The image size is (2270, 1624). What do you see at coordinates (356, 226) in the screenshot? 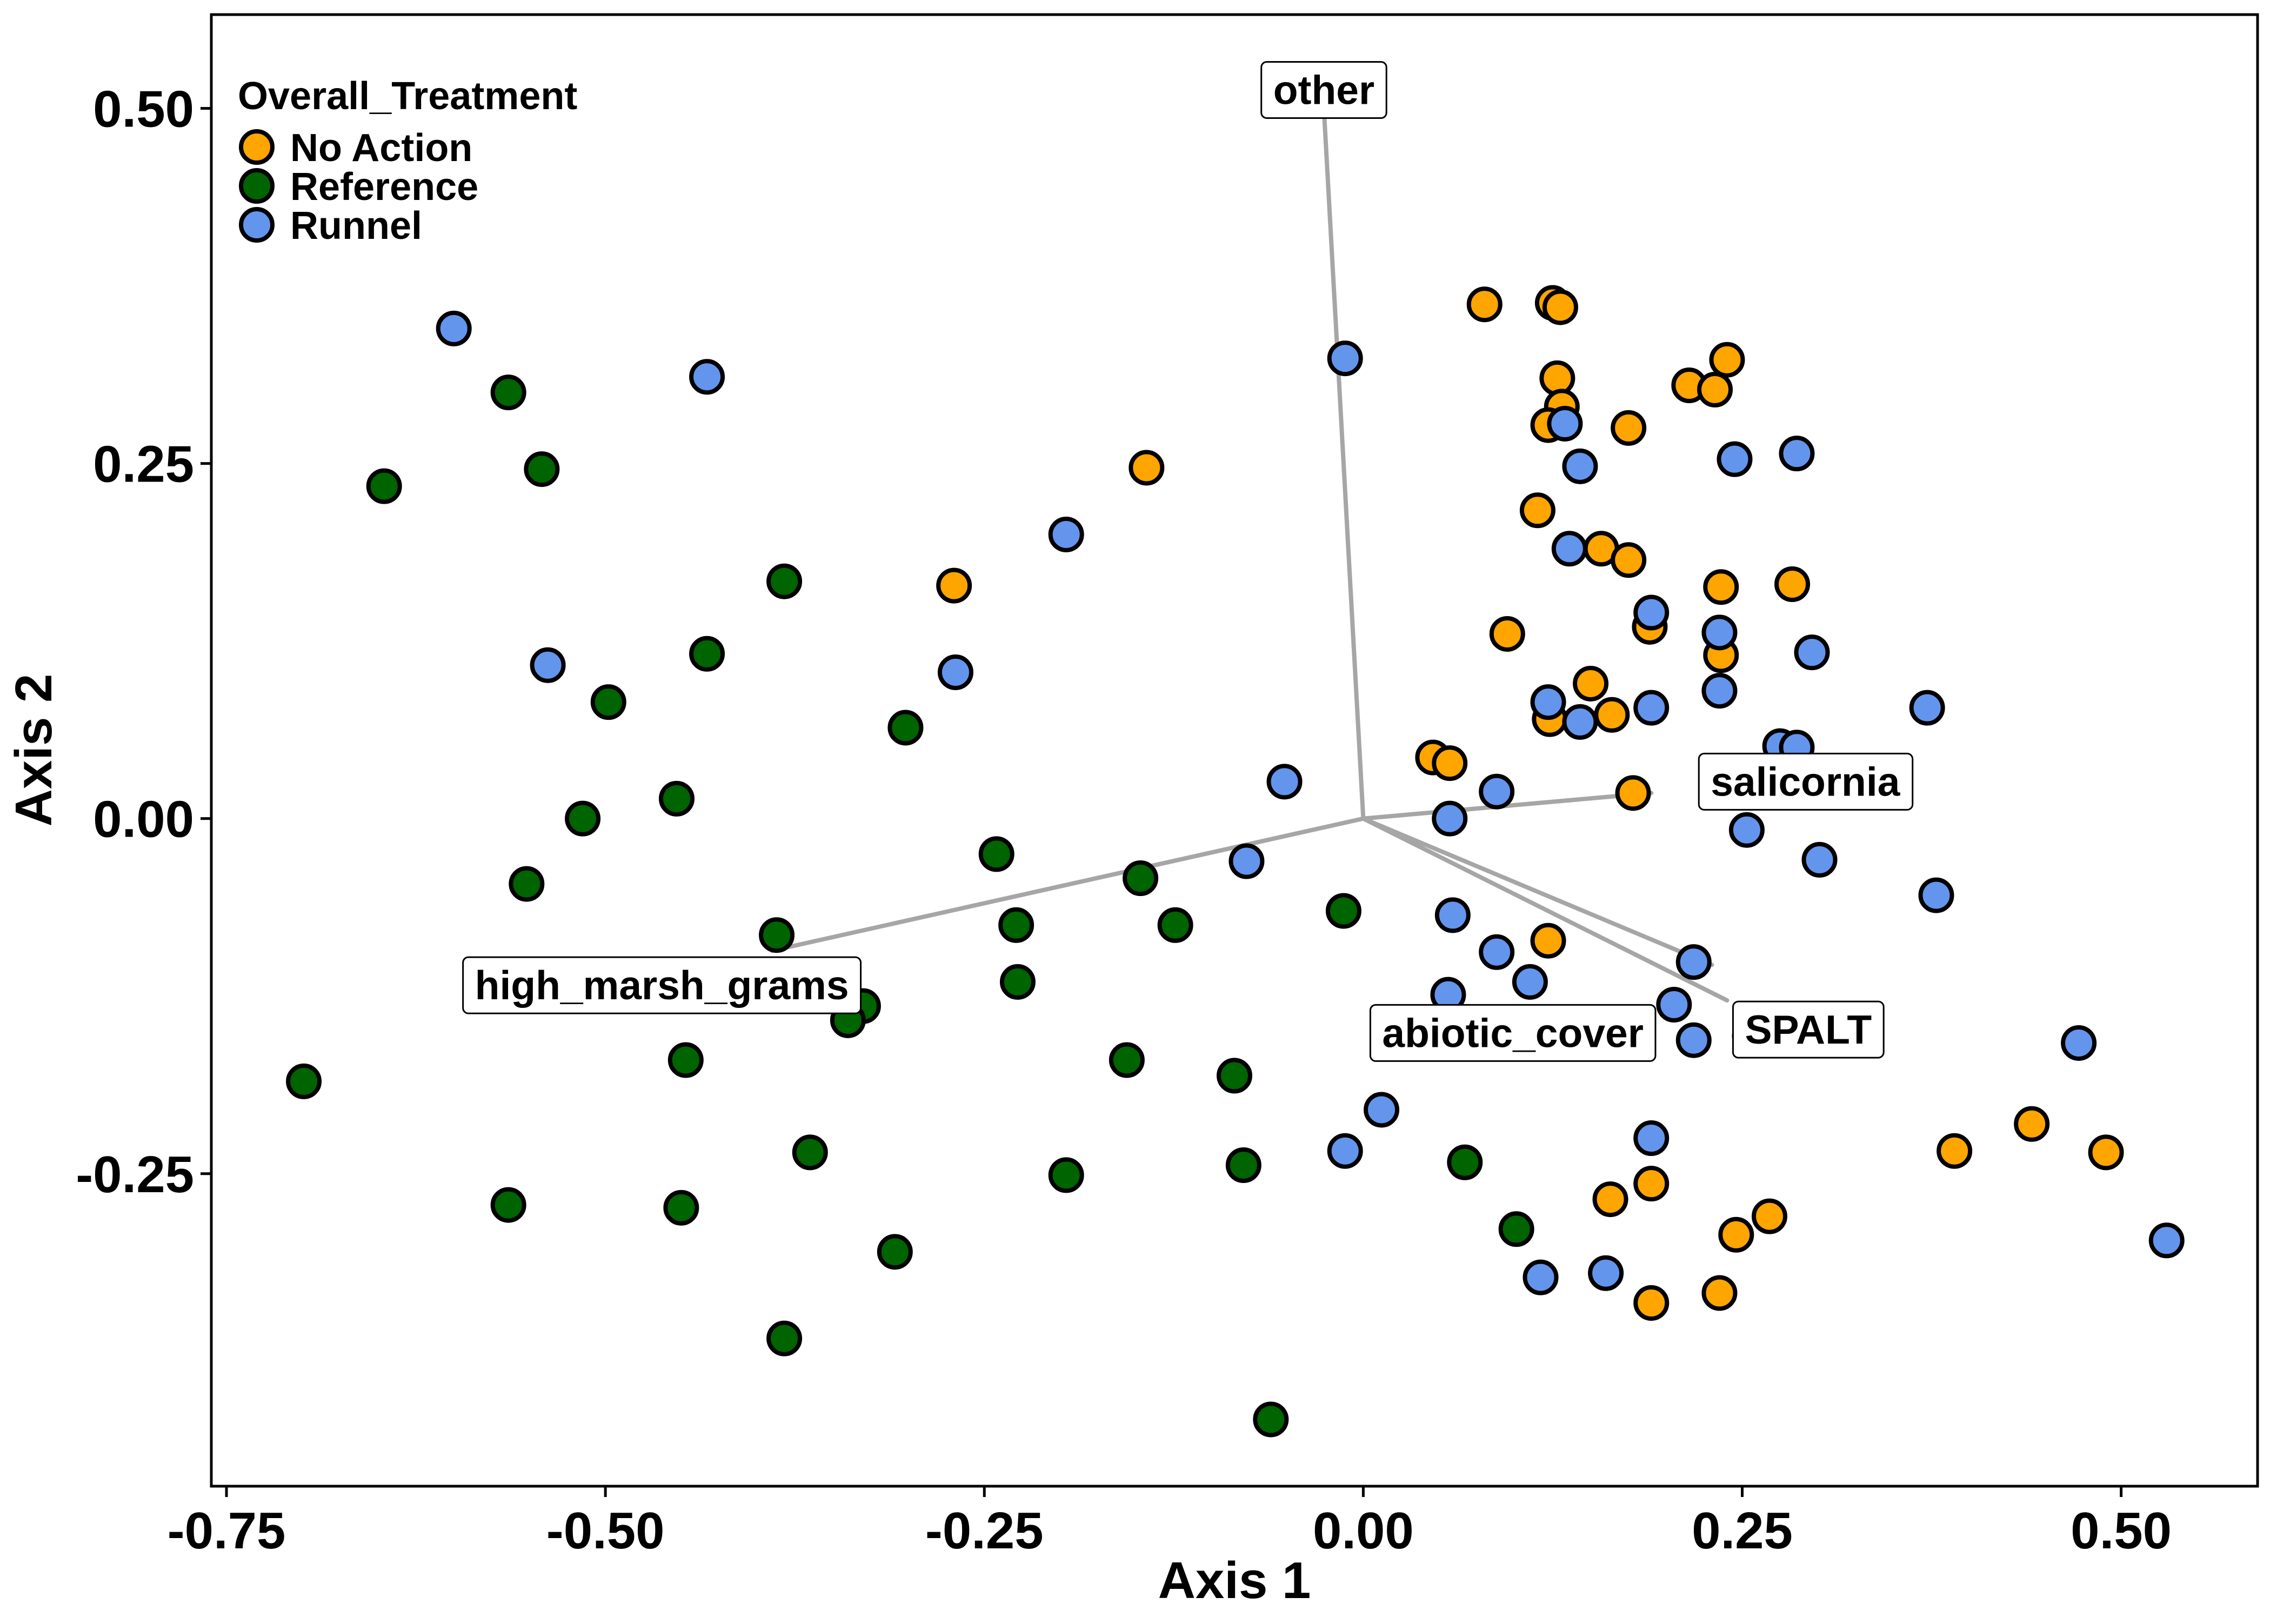
I see `legend-label-runnel: Runnel` at bounding box center [356, 226].